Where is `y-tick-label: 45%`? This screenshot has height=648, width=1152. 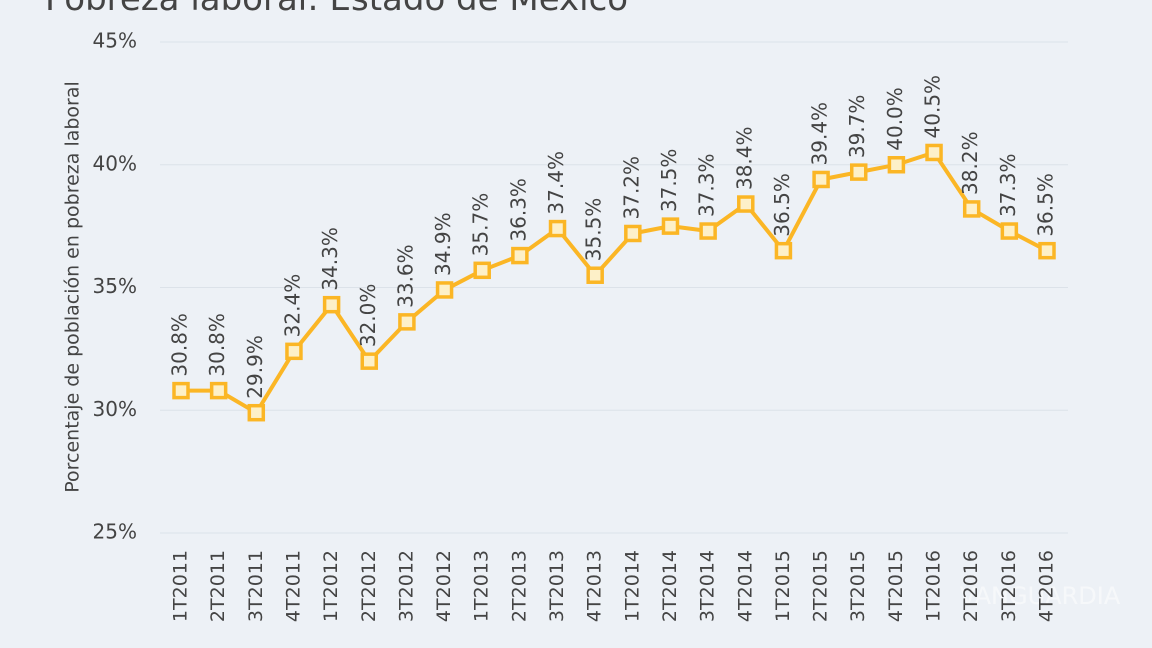
y-tick-label: 45% is located at coordinates (115, 41).